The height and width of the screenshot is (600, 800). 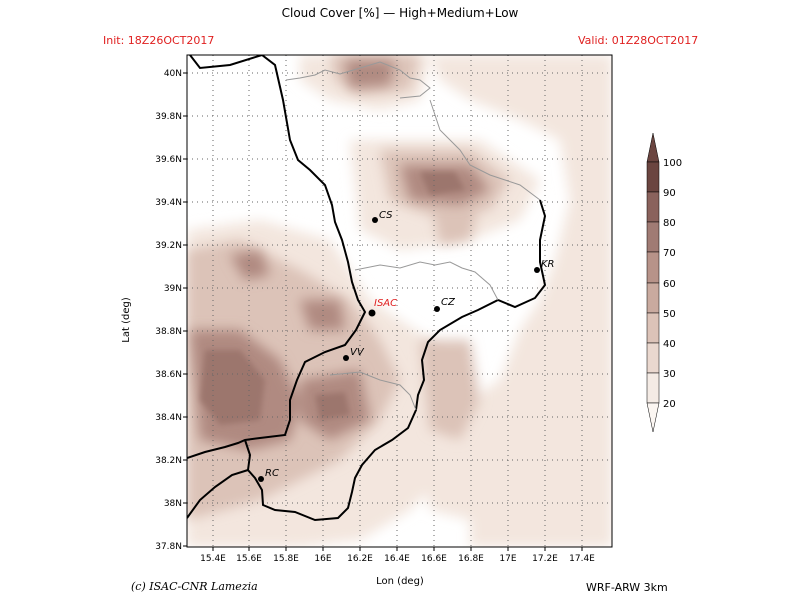 I want to click on lon-tick-label: 15.6E, so click(x=249, y=559).